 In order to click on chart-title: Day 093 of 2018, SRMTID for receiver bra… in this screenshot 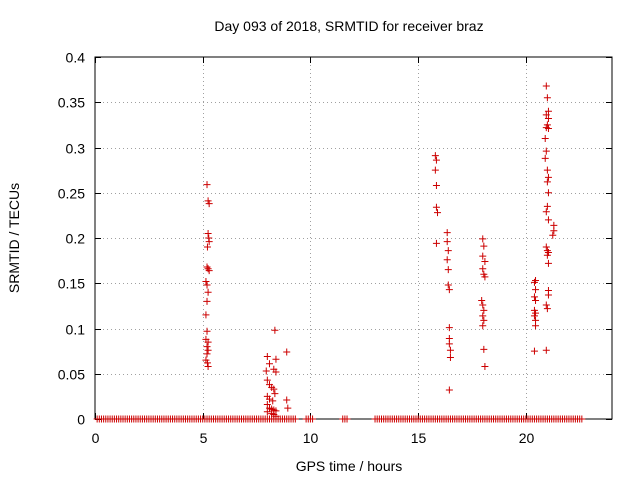, I will do `click(348, 26)`.